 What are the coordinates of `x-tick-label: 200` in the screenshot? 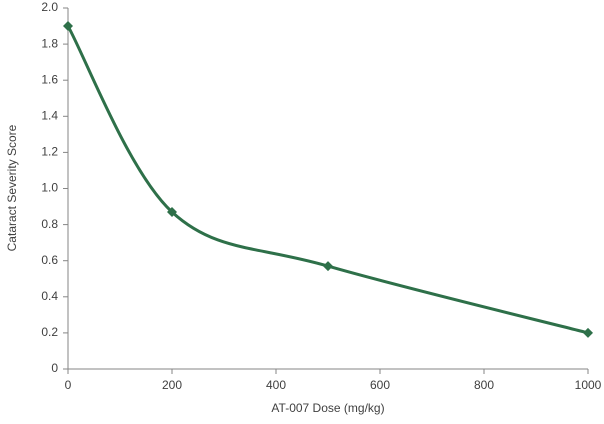 It's located at (172, 385).